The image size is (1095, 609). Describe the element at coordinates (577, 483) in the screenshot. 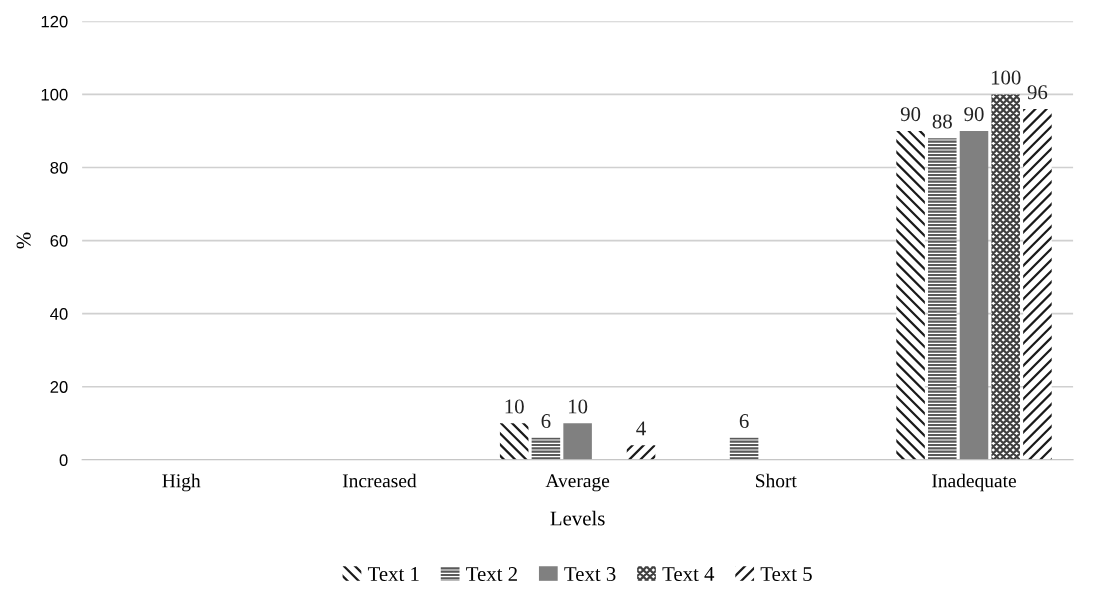

I see `x-tick-label: Average` at that location.